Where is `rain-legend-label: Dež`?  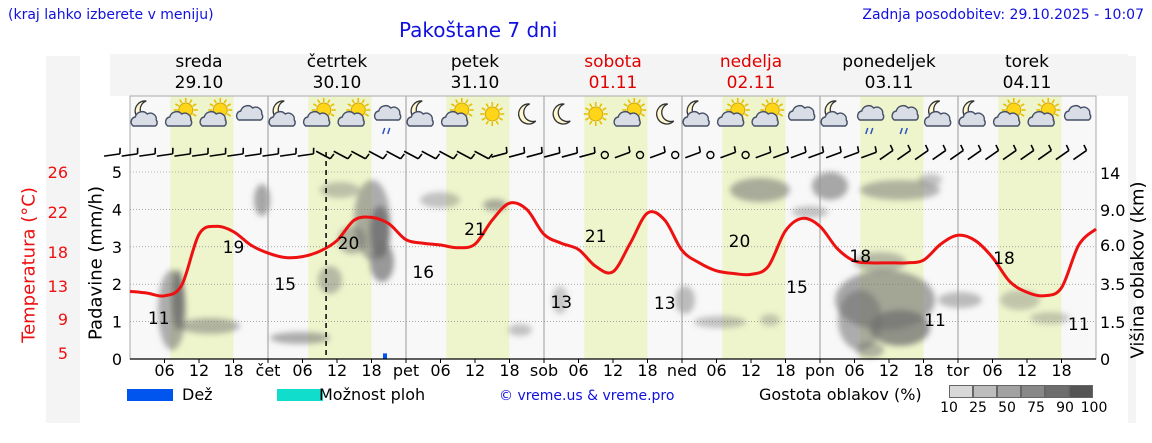
rain-legend-label: Dež is located at coordinates (197, 394).